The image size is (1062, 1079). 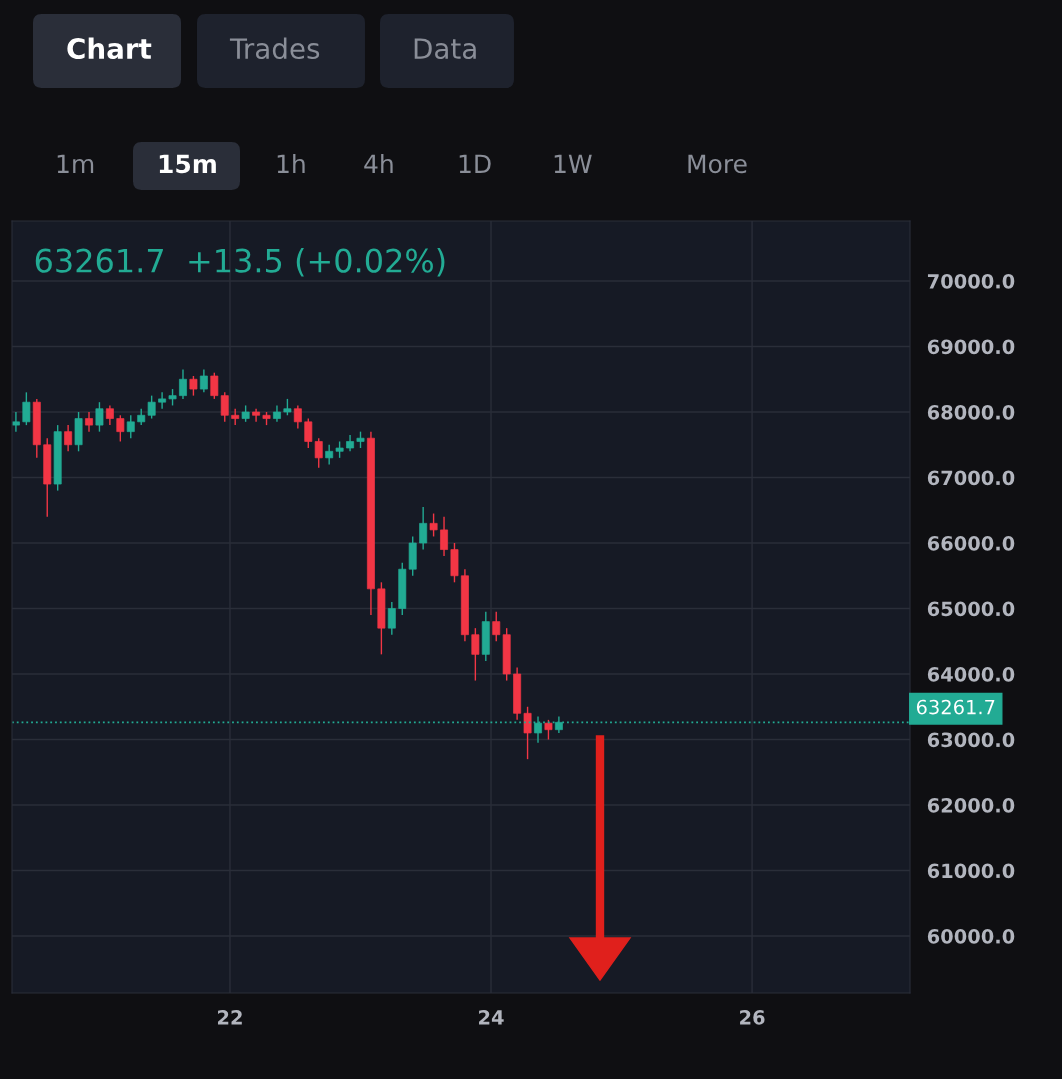 I want to click on y-tick-label: 61000.0, so click(x=971, y=871).